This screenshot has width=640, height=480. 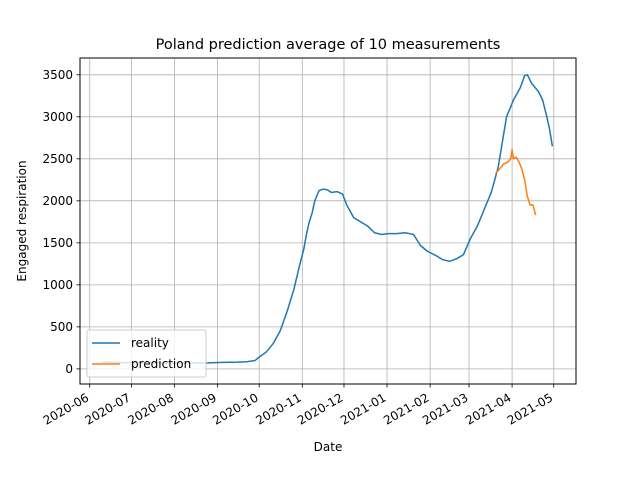 What do you see at coordinates (57, 285) in the screenshot?
I see `y-tick-label-1000: 1000` at bounding box center [57, 285].